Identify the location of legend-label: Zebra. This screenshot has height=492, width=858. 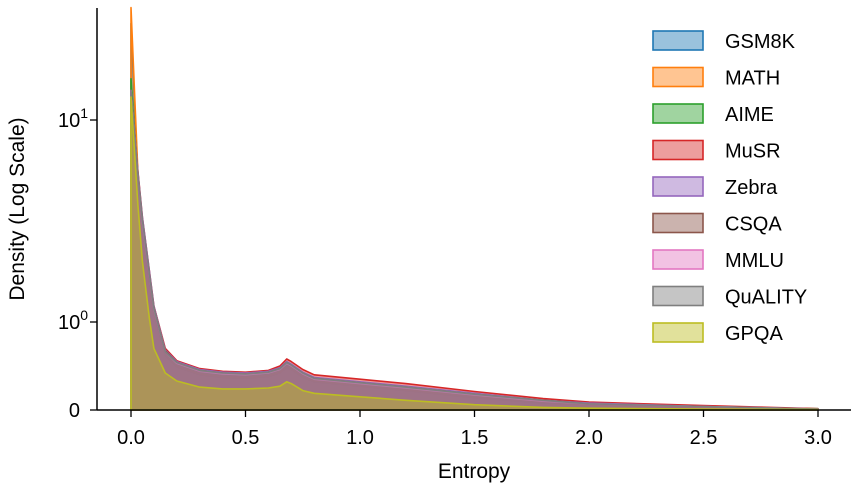
(751, 188).